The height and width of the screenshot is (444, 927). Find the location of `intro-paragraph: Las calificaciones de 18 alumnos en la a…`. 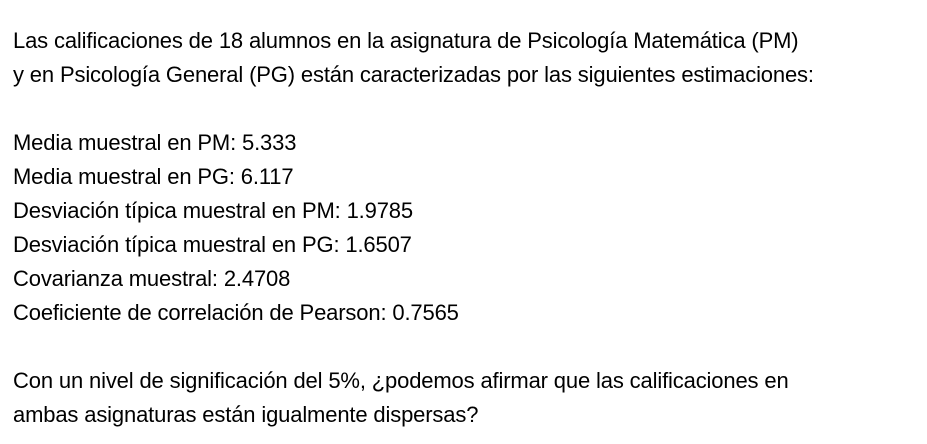

intro-paragraph: Las calificaciones de 18 alumnos en la a… is located at coordinates (465, 58).